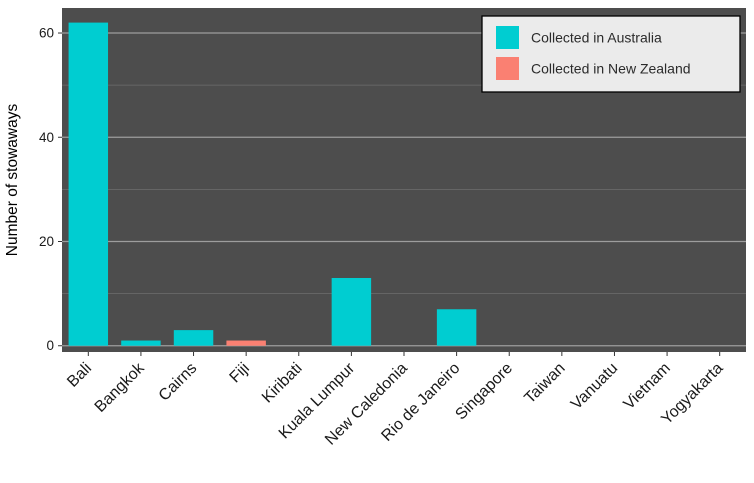  Describe the element at coordinates (141, 343) in the screenshot. I see `bar-bangkok` at that location.